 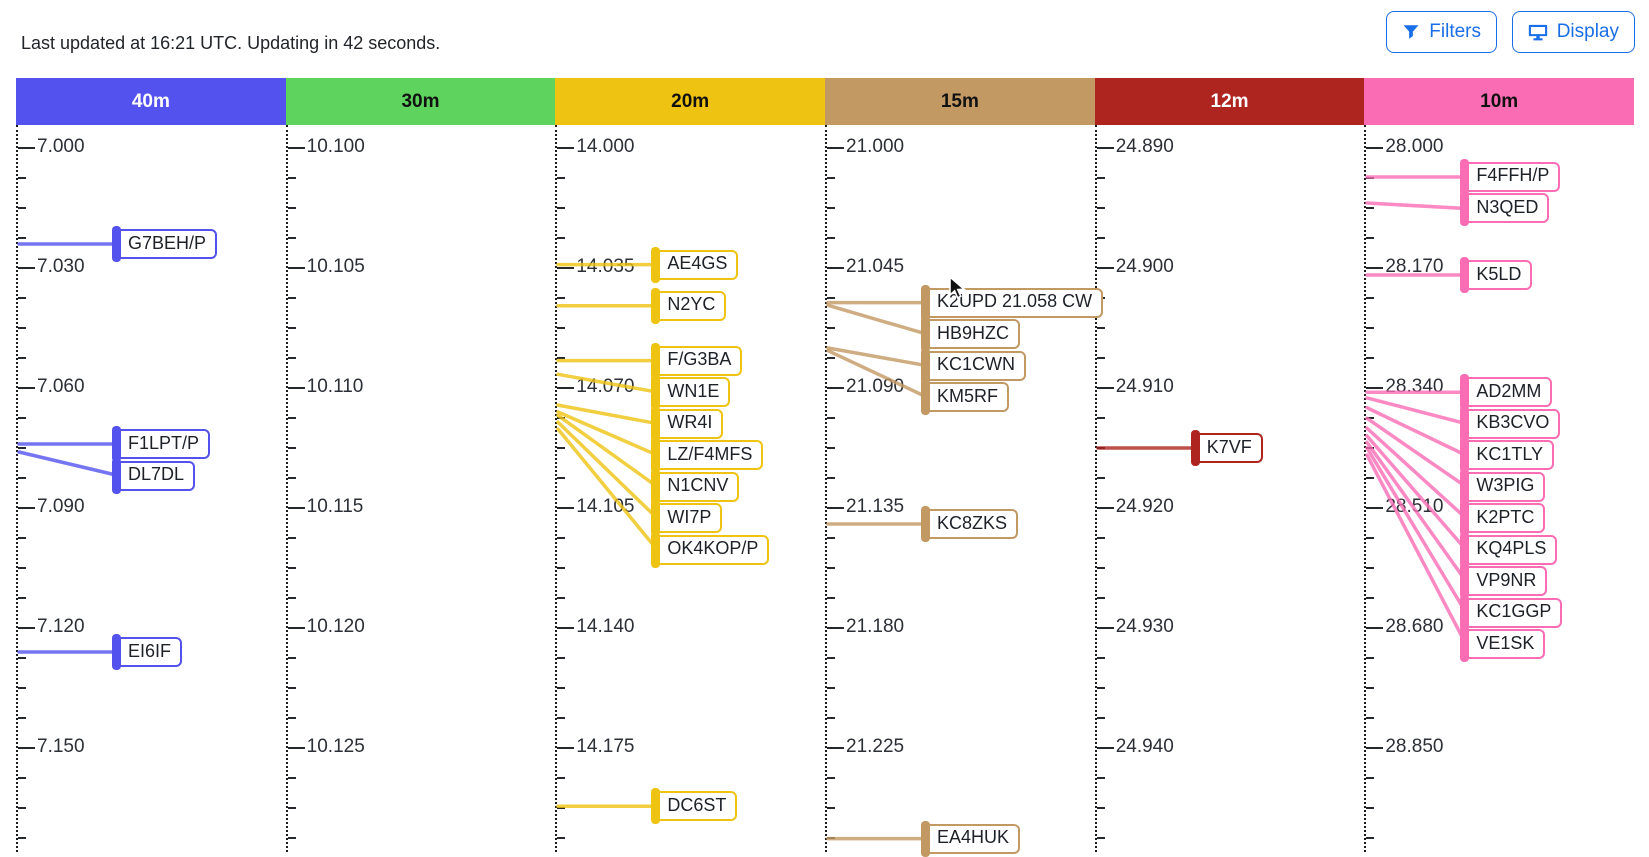 I want to click on spot-callsign-text: F/G3BA, so click(x=700, y=360).